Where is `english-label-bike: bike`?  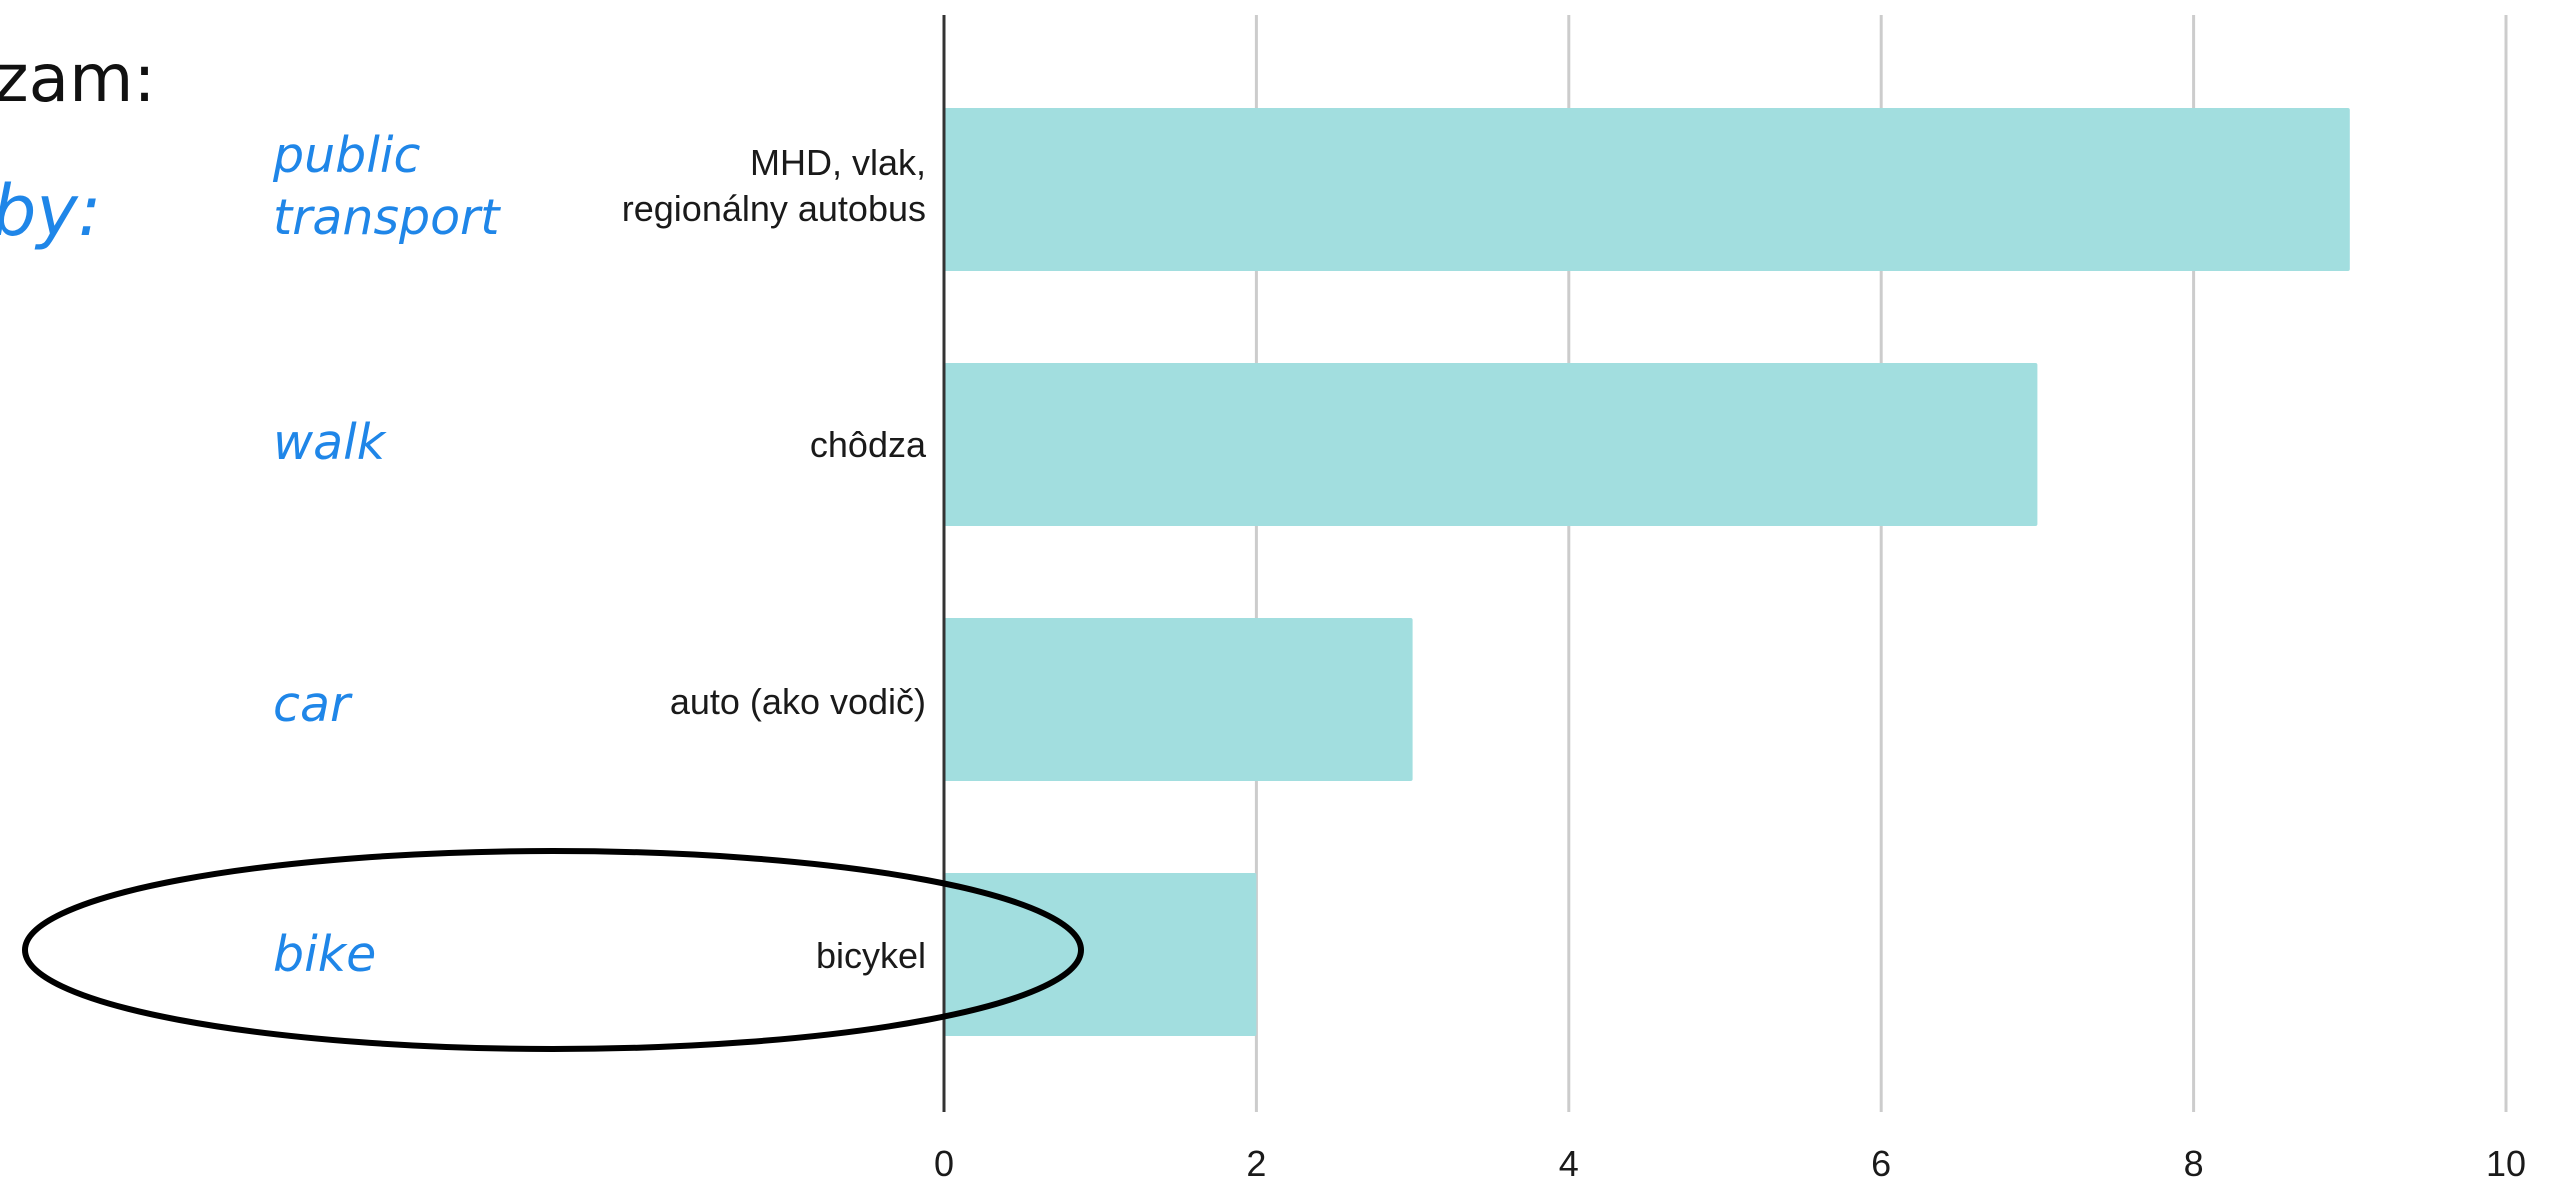 english-label-bike: bike is located at coordinates (325, 954).